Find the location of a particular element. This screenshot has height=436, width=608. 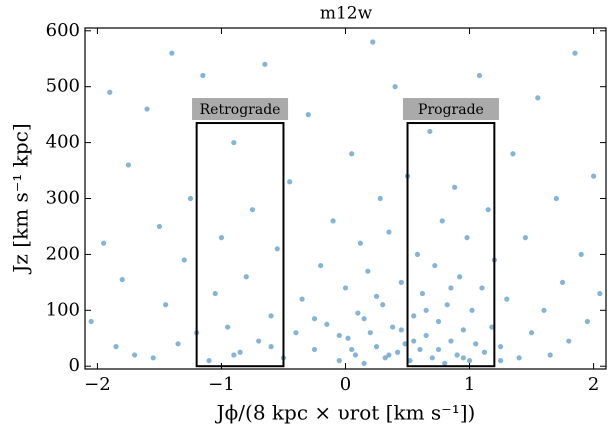

y-tick-label: 400 is located at coordinates (63, 142).